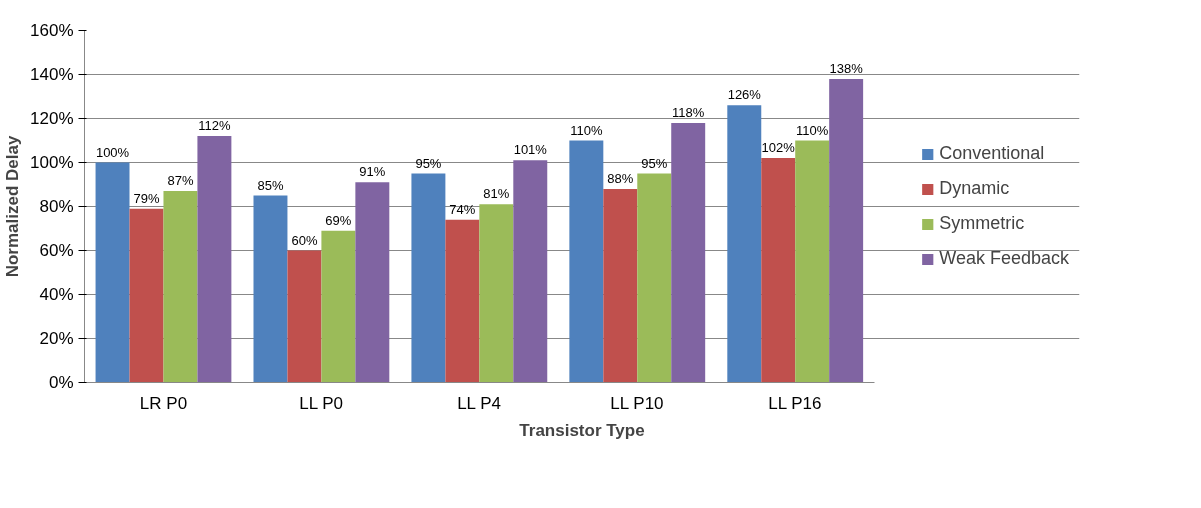 The width and height of the screenshot is (1201, 508). Describe the element at coordinates (56, 206) in the screenshot. I see `y-tick-label: 80%` at that location.